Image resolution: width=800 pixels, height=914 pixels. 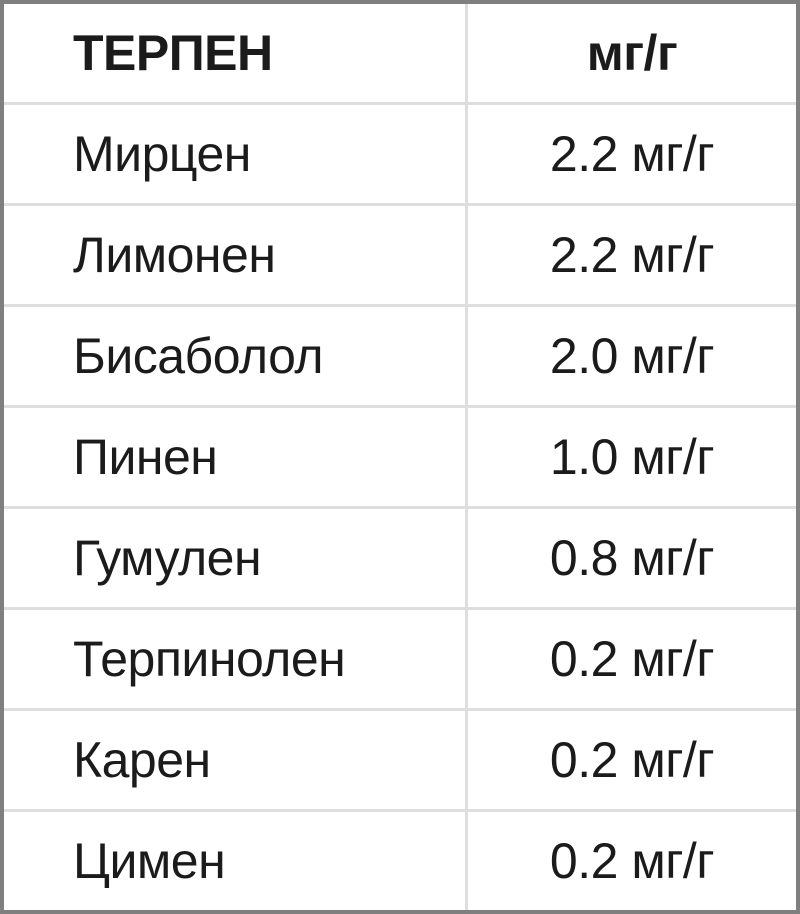 I want to click on amount-cell: 2.0 мг/г, so click(x=632, y=356).